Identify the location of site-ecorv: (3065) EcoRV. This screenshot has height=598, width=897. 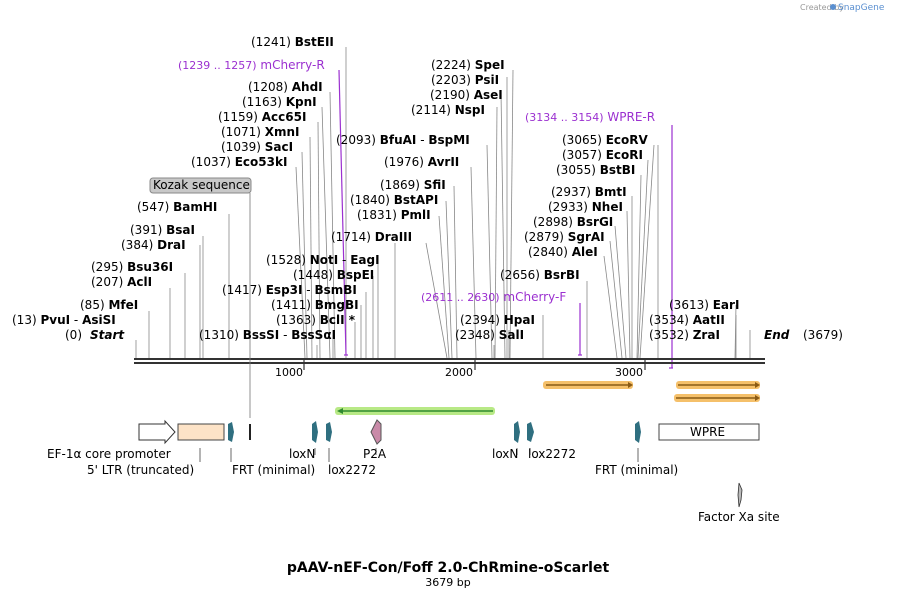
(605, 140).